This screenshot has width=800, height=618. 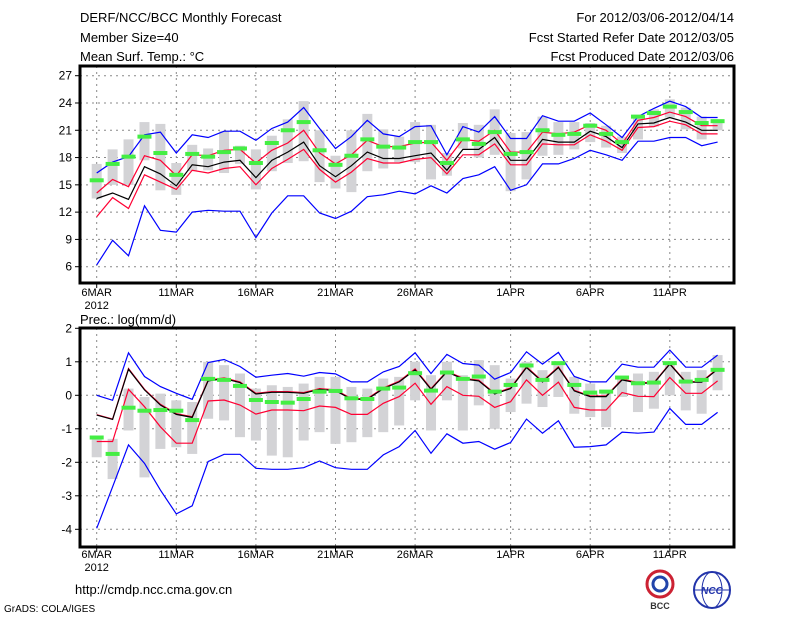 What do you see at coordinates (631, 37) in the screenshot?
I see `forecast-start-date: Fcst Started Refer Date 2012/03/05` at bounding box center [631, 37].